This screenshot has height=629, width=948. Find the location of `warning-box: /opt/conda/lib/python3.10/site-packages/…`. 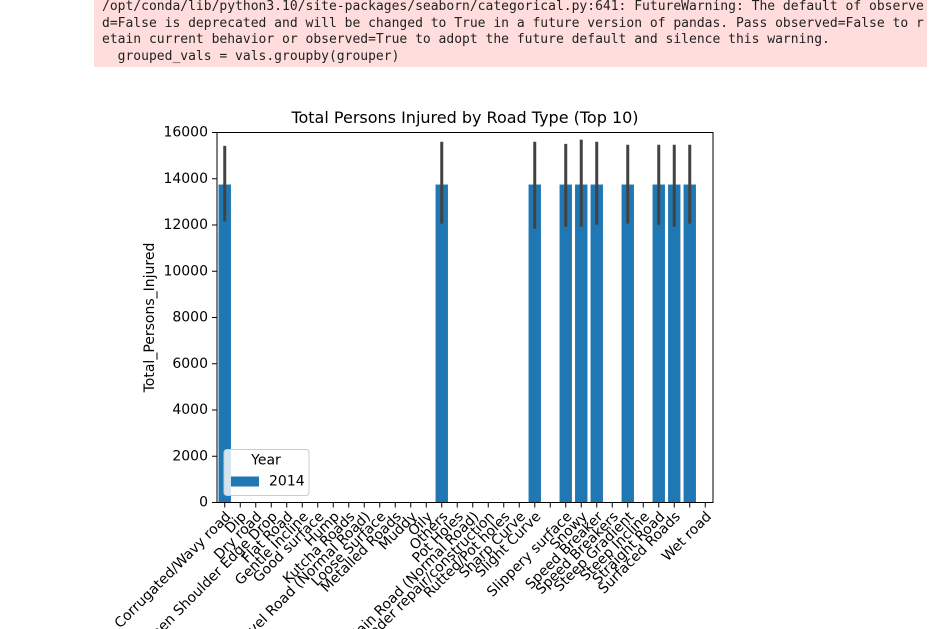

warning-box: /opt/conda/lib/python3.10/site-packages/… is located at coordinates (510, 33).